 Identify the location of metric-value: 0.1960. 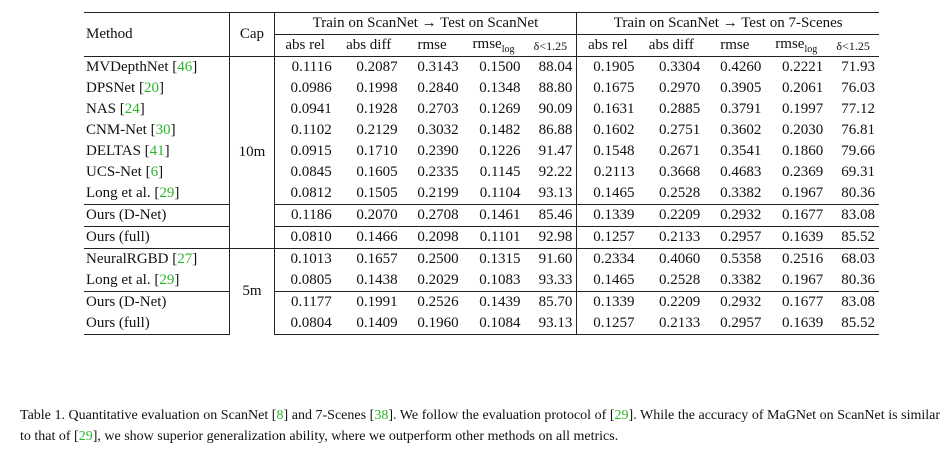
(432, 324).